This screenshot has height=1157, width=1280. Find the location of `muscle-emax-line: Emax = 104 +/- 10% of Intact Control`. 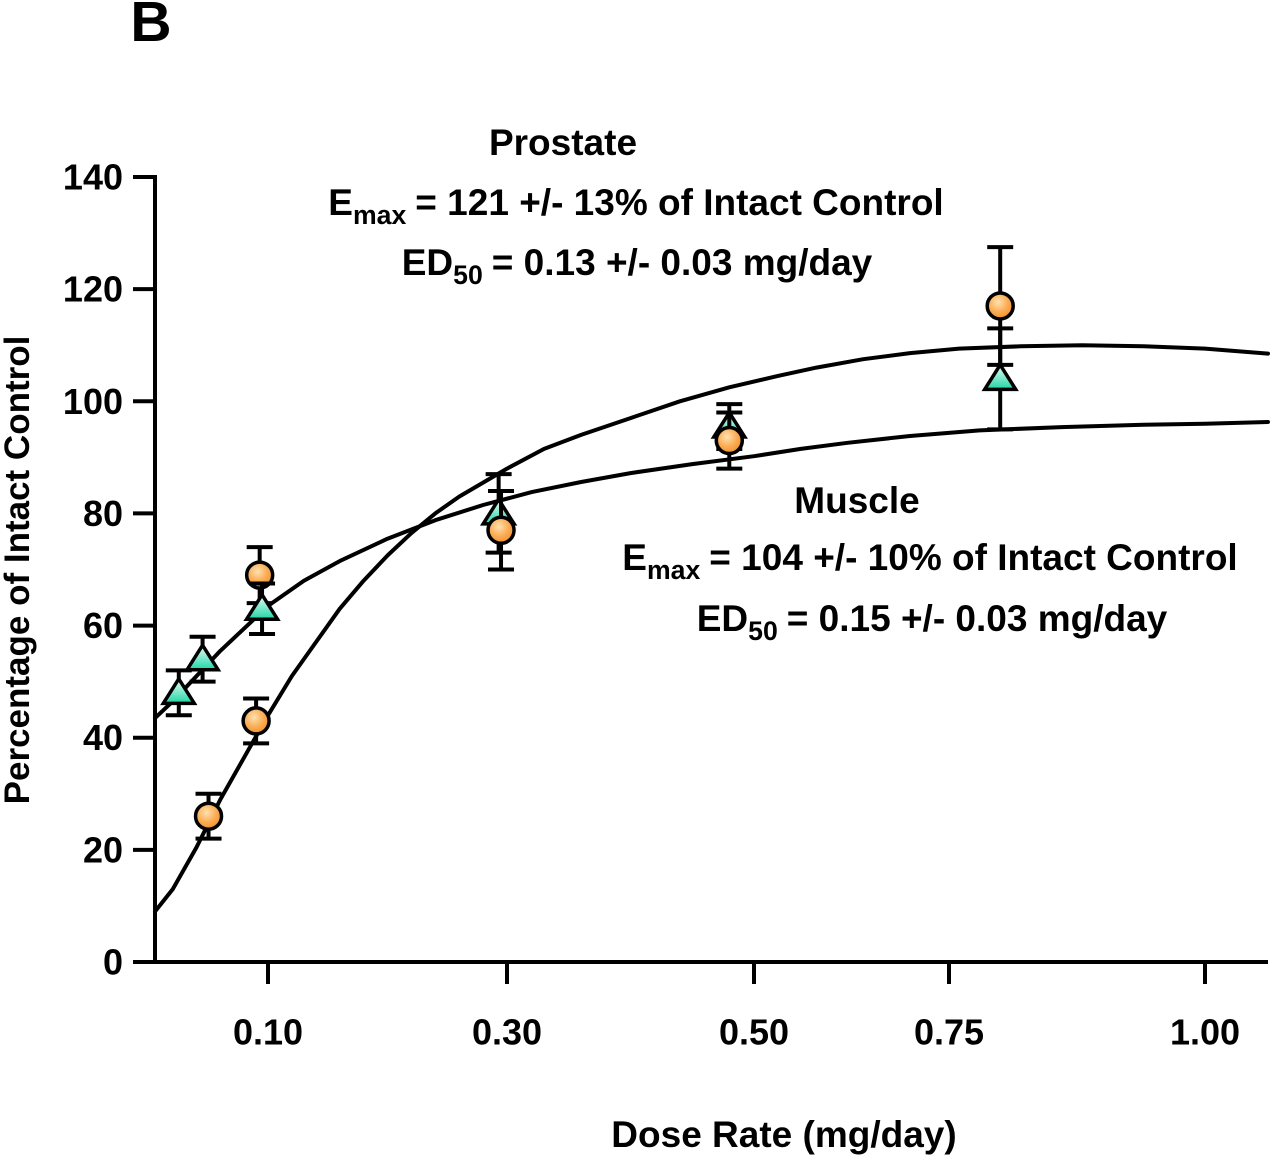

muscle-emax-line: Emax = 104 +/- 10% of Intact Control is located at coordinates (930, 560).